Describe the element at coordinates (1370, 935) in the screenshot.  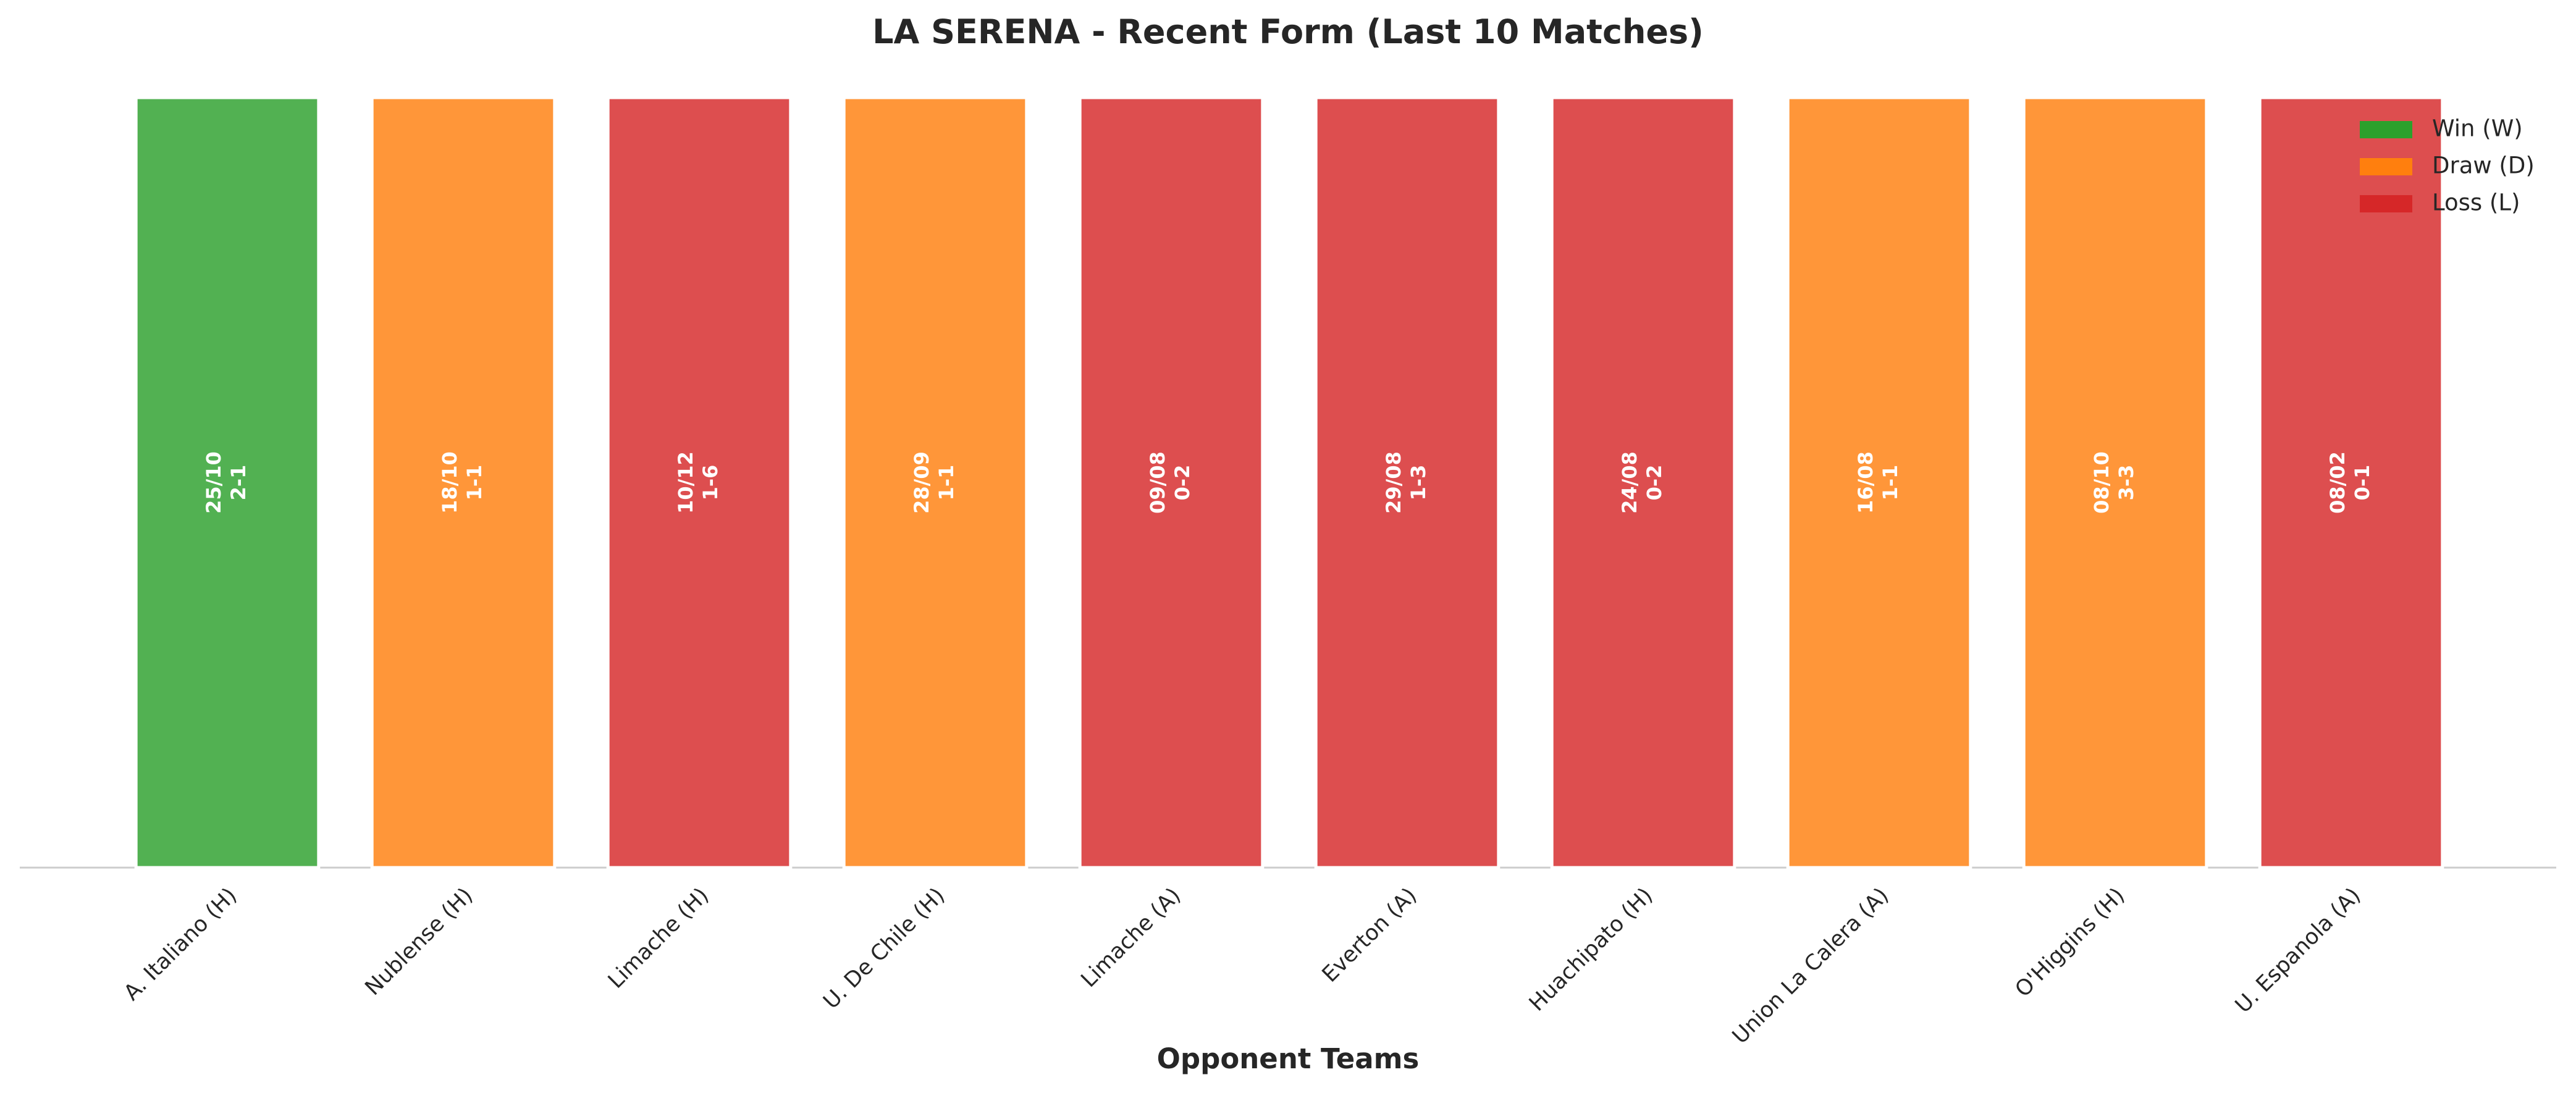
I see `x-tick-label: Everton (A)` at that location.